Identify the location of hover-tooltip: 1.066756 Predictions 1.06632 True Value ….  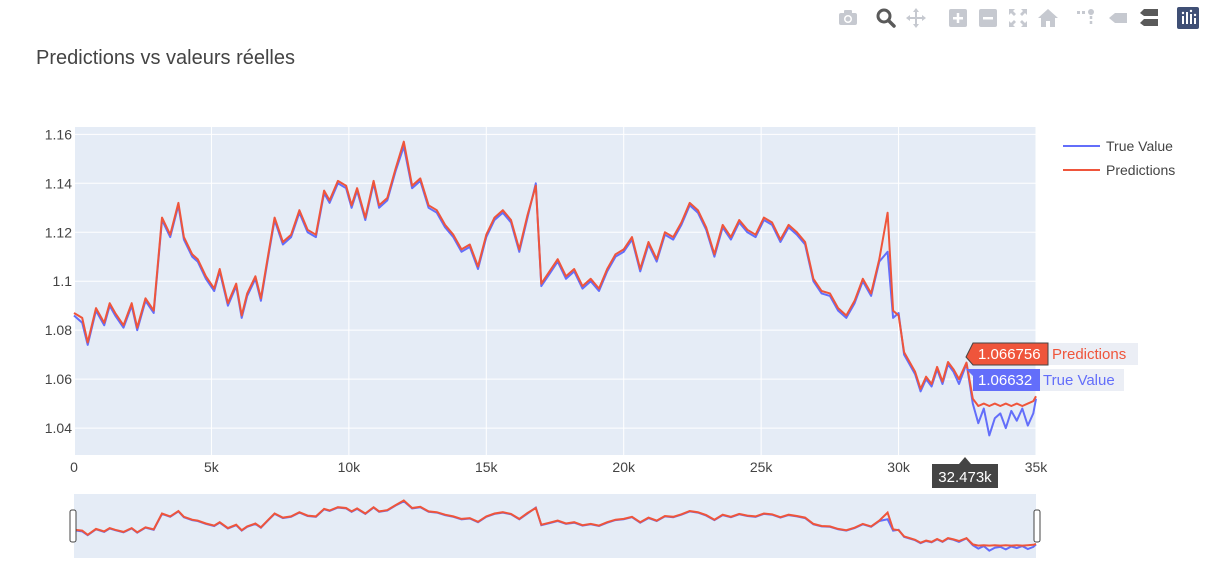
(1035, 415).